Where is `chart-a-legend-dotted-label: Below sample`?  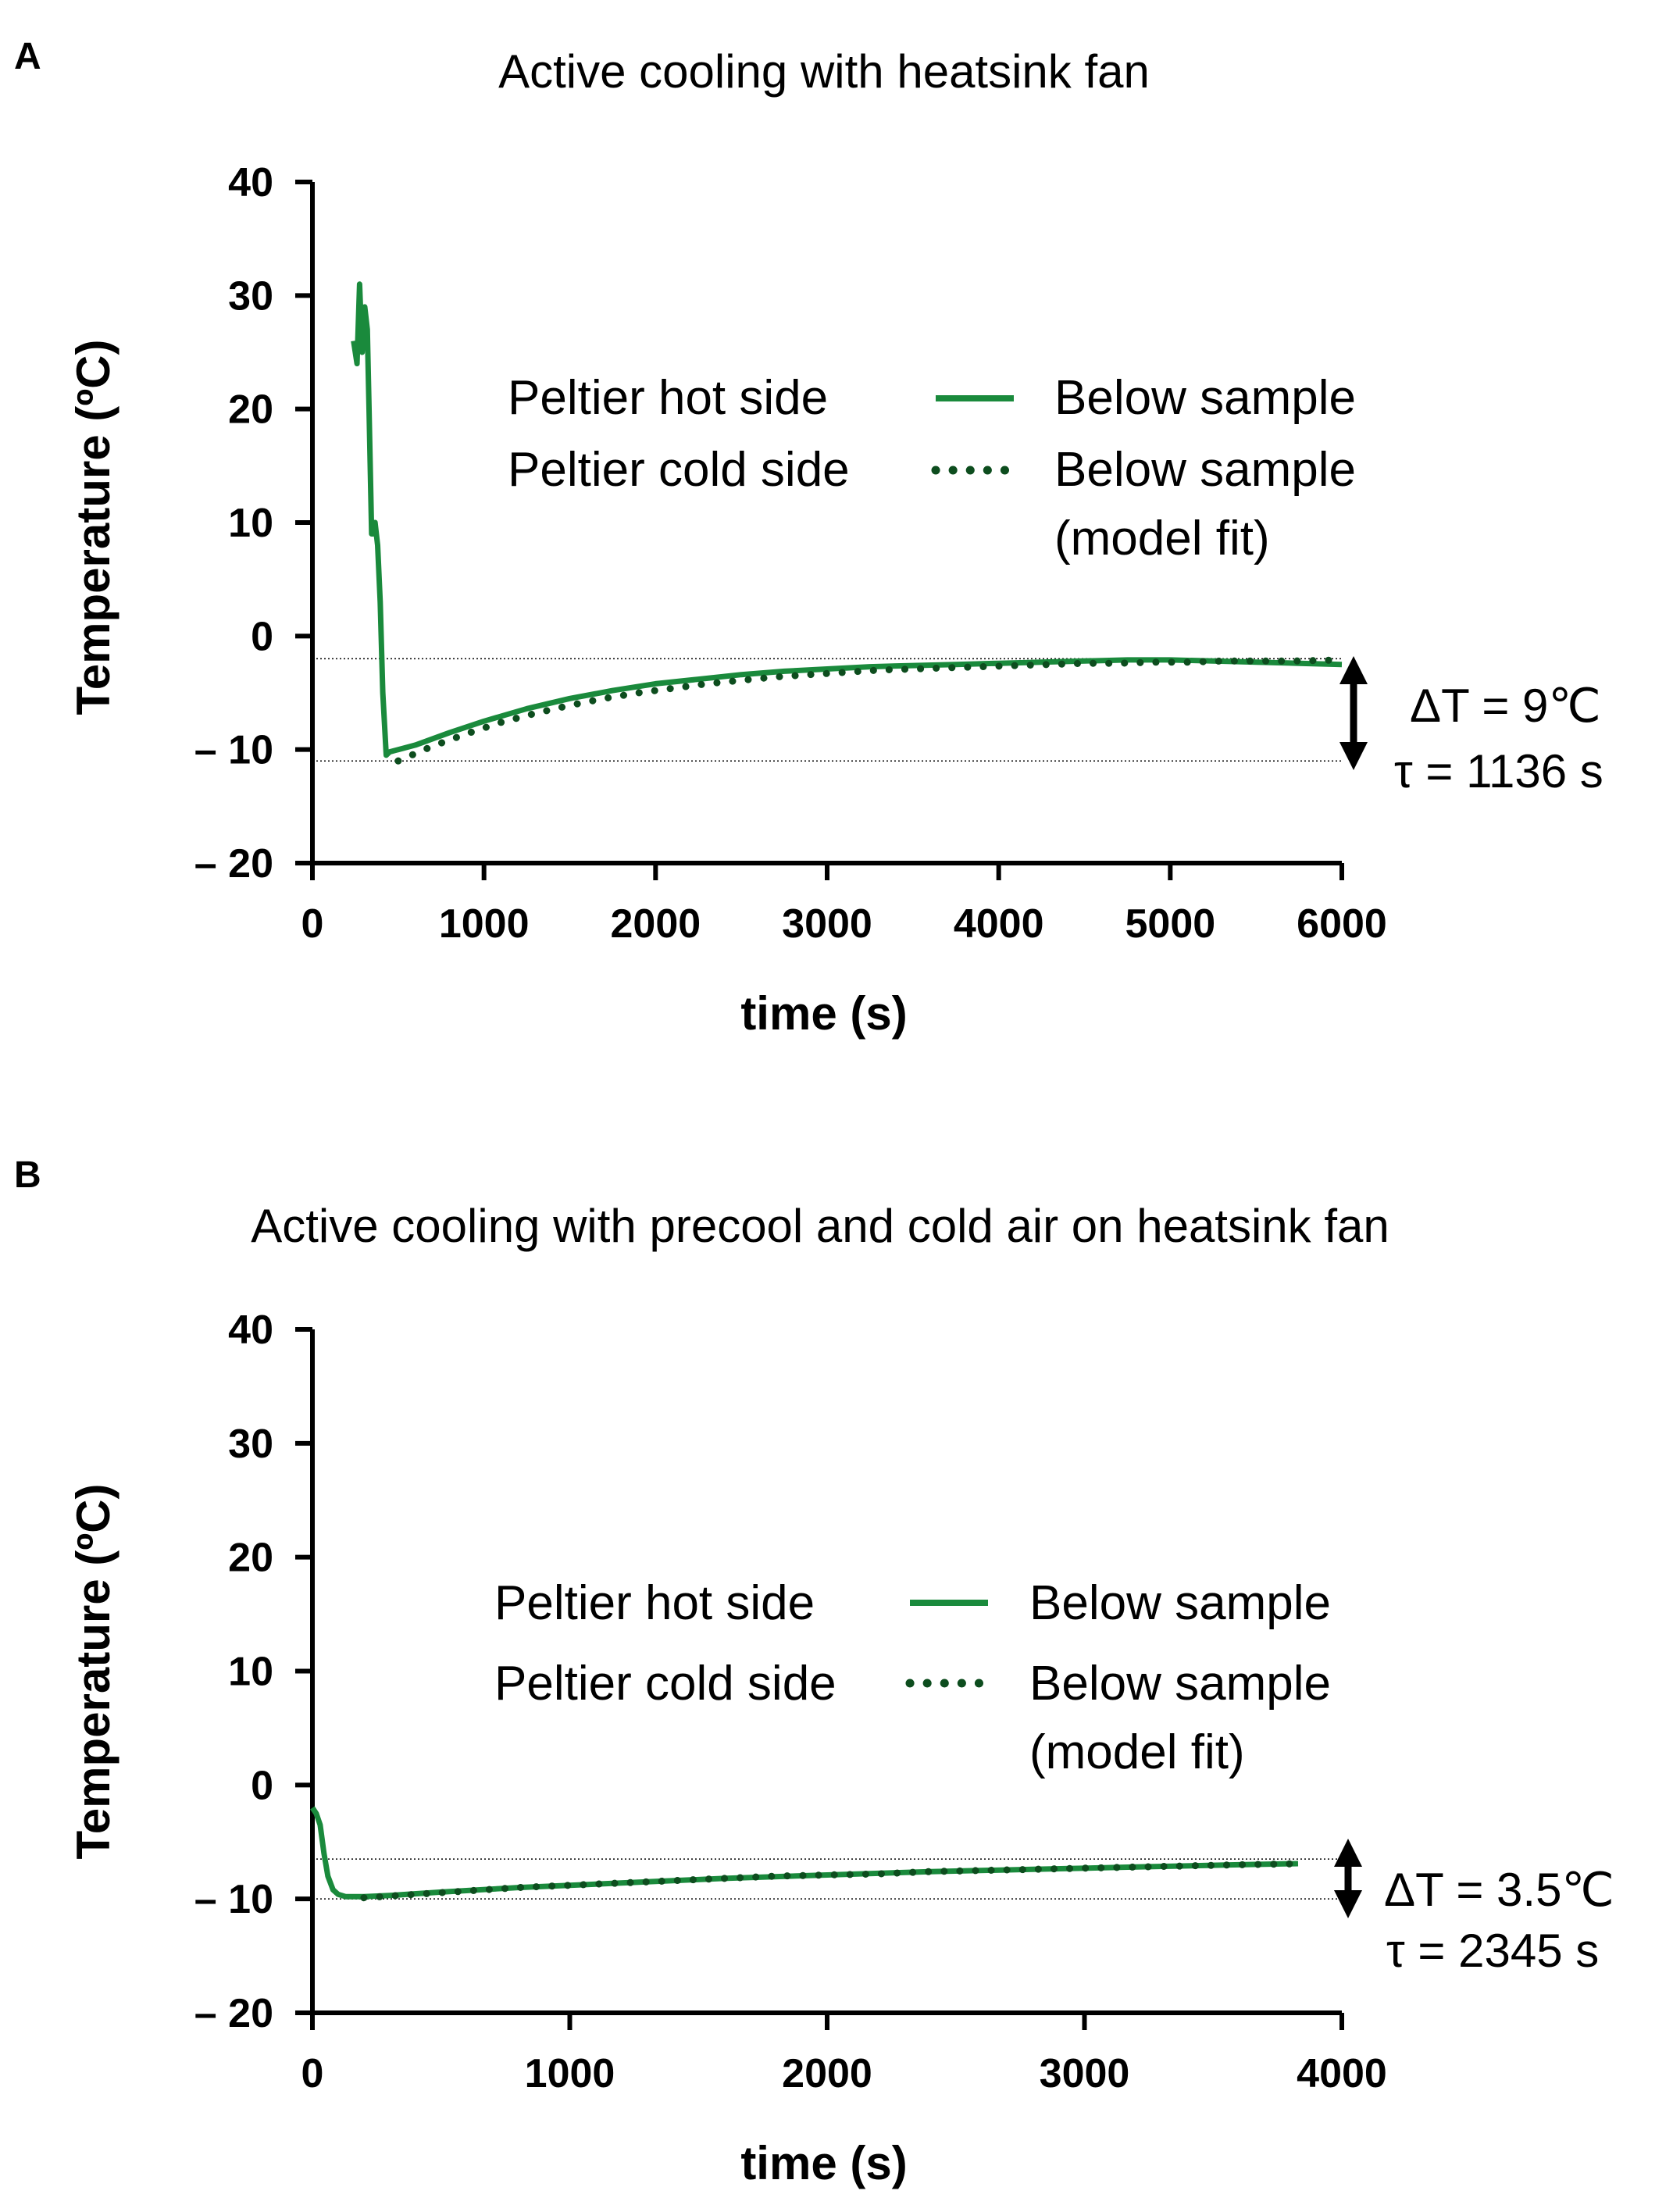
chart-a-legend-dotted-label: Below sample is located at coordinates (1205, 470).